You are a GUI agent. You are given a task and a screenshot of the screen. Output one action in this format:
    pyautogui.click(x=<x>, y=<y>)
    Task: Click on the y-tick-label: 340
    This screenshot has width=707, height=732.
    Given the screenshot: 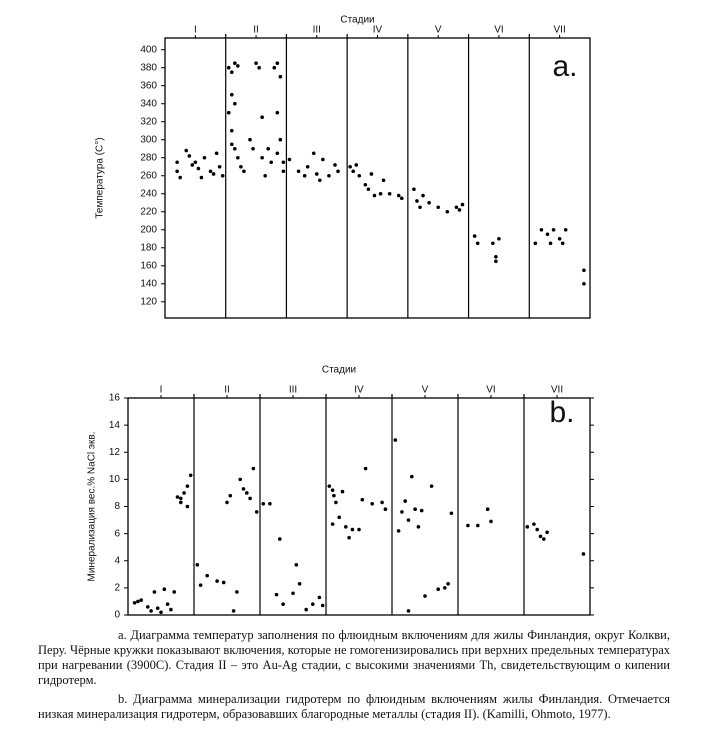 What is the action you would take?
    pyautogui.click(x=148, y=103)
    